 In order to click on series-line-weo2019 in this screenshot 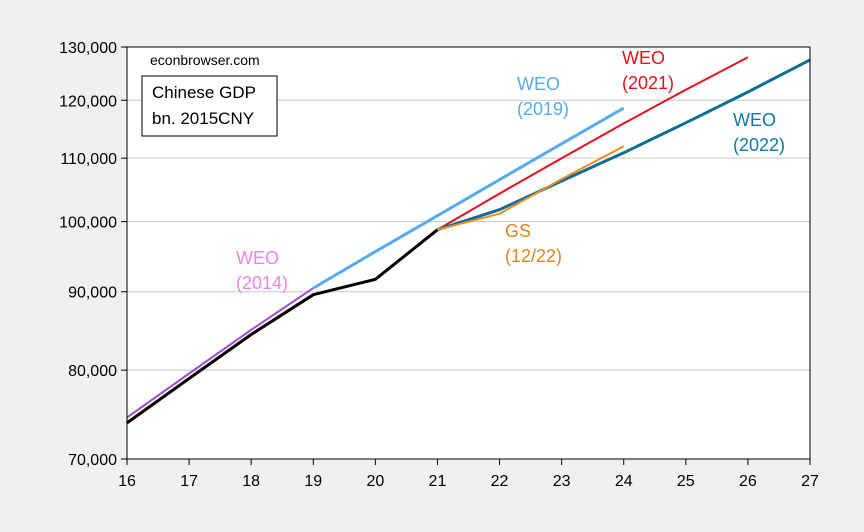, I will do `click(468, 198)`.